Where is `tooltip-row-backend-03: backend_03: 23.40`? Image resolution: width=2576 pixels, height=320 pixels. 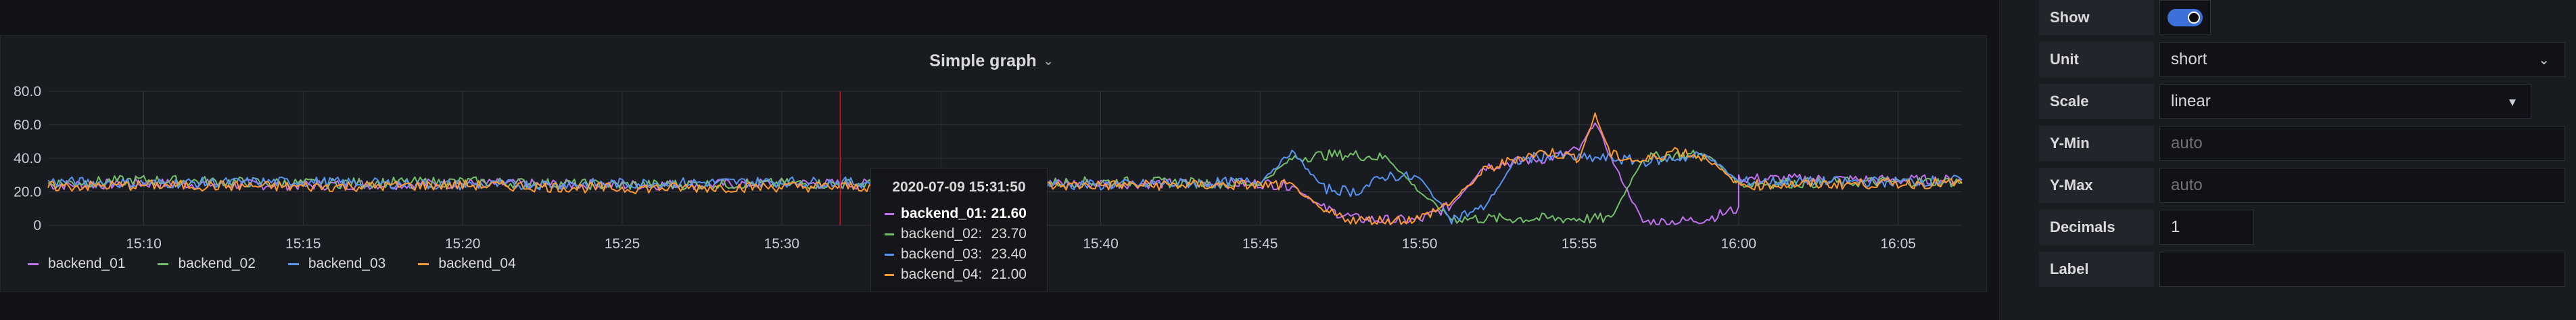
tooltip-row-backend-03: backend_03: 23.40 is located at coordinates (959, 254).